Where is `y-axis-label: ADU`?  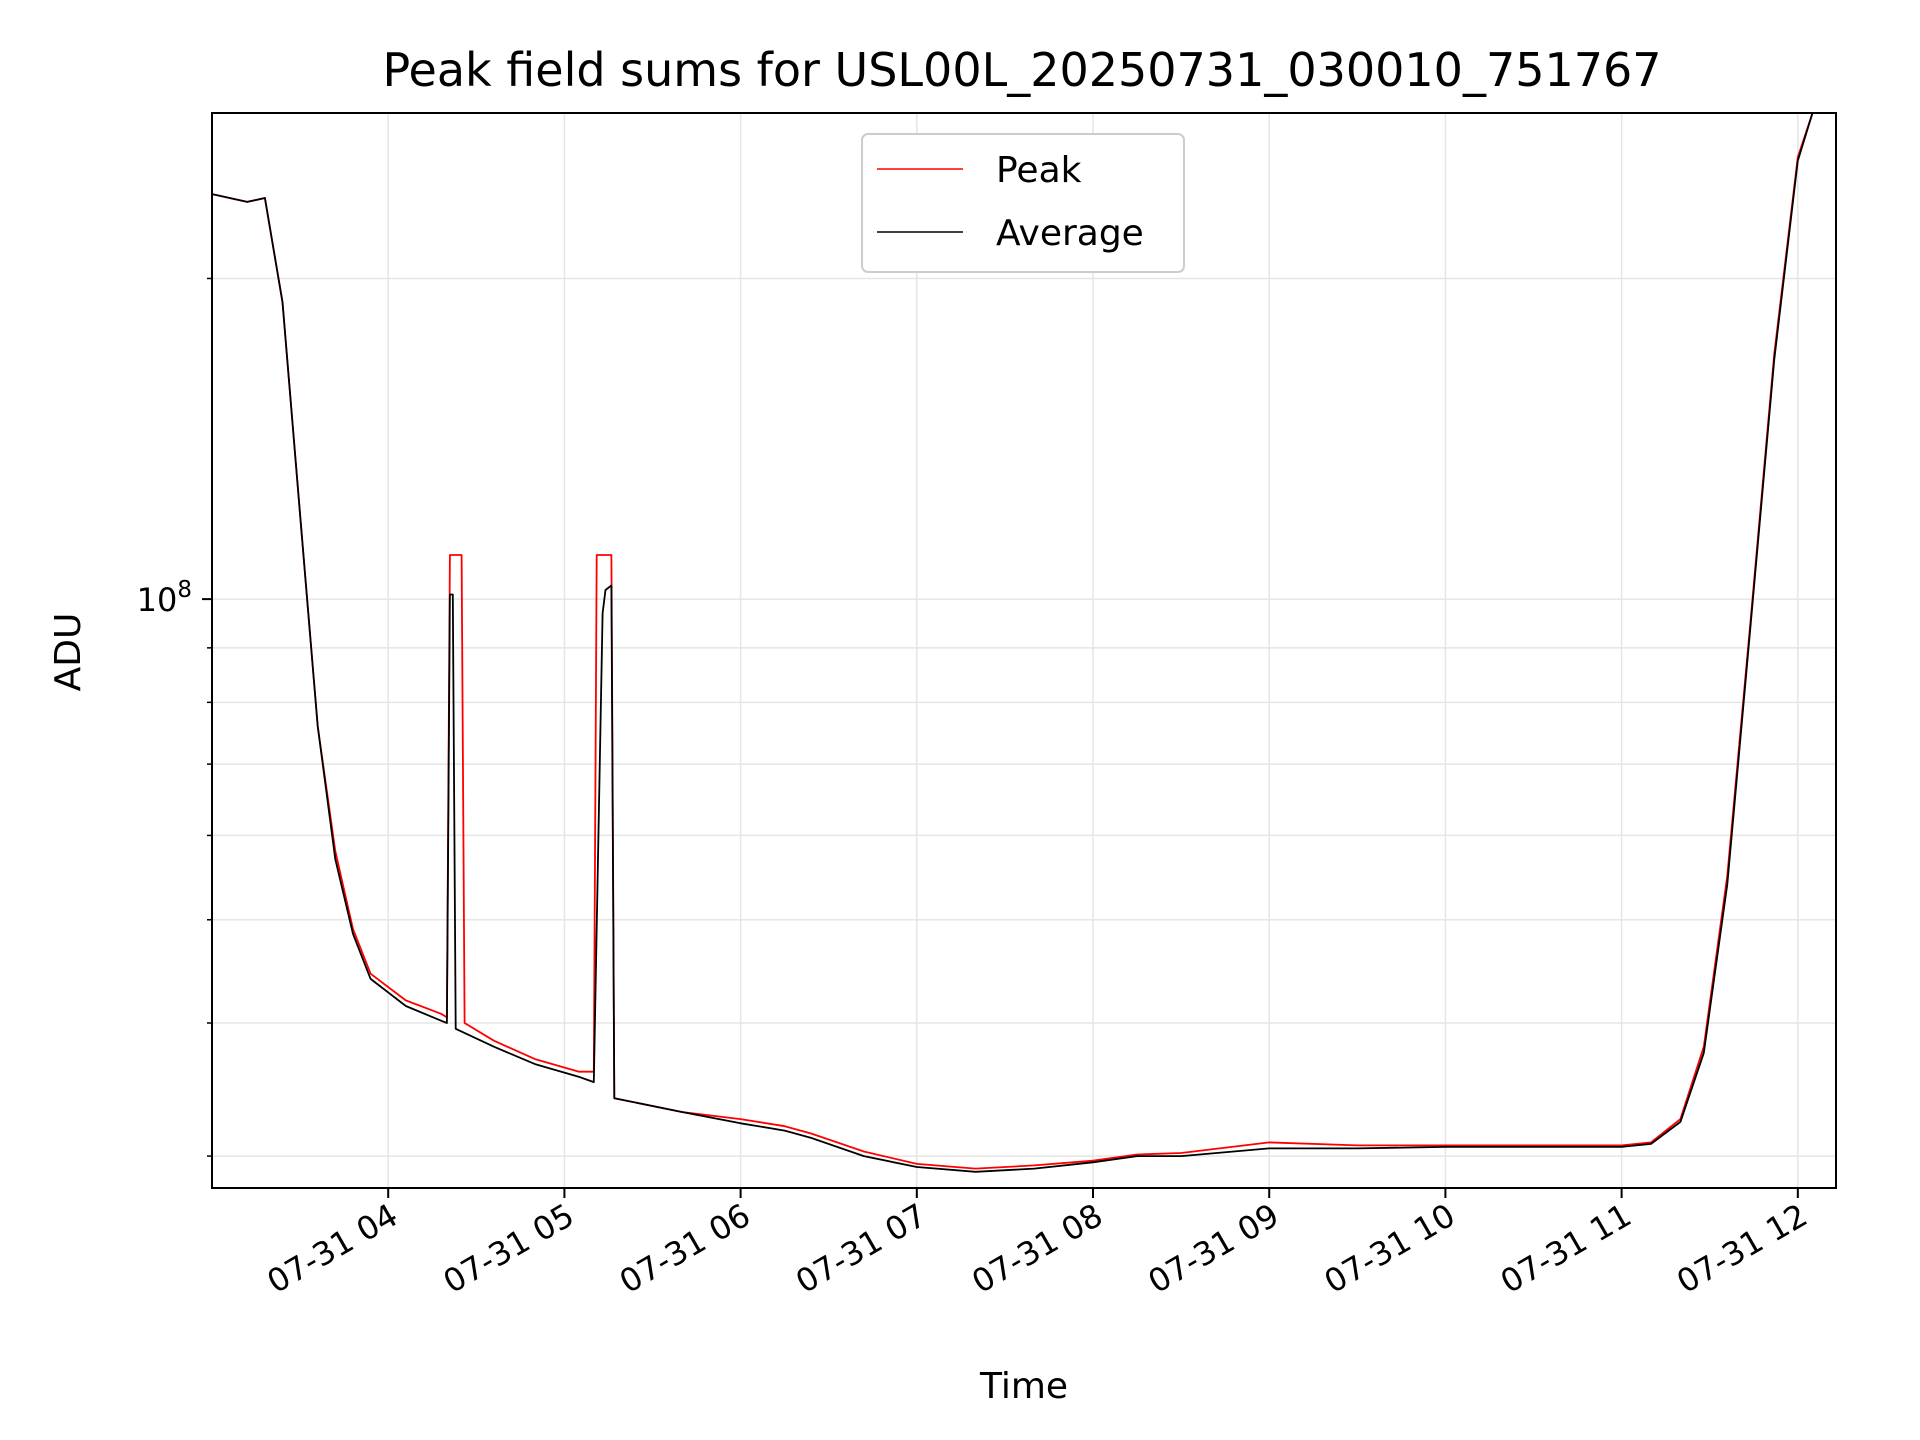 y-axis-label: ADU is located at coordinates (68, 652).